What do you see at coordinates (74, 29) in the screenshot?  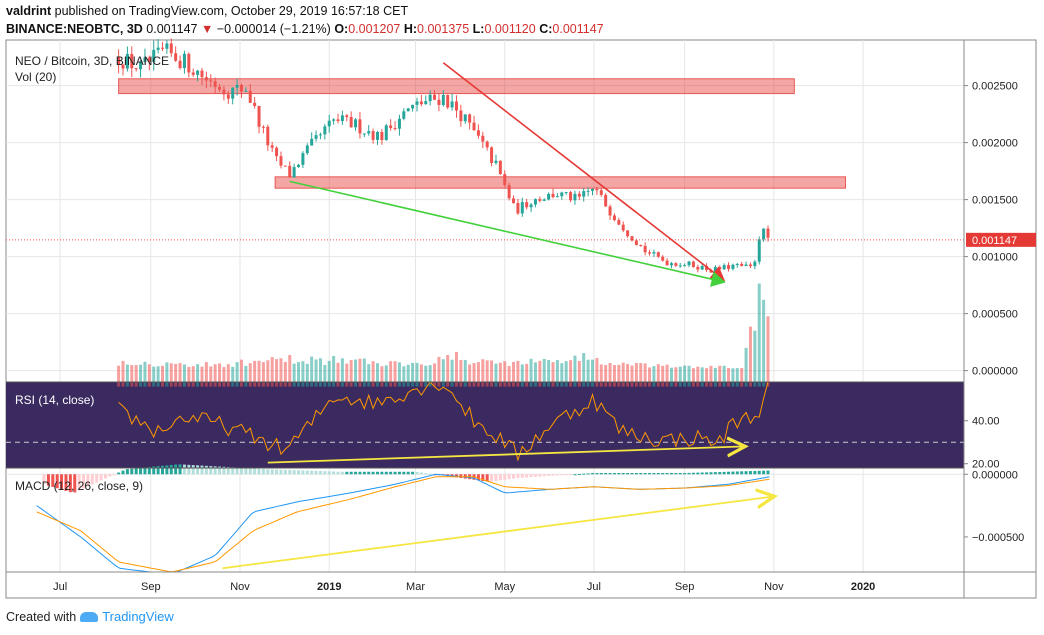 I see `symbol-label: BINANCE:NEOBTC, 3D` at bounding box center [74, 29].